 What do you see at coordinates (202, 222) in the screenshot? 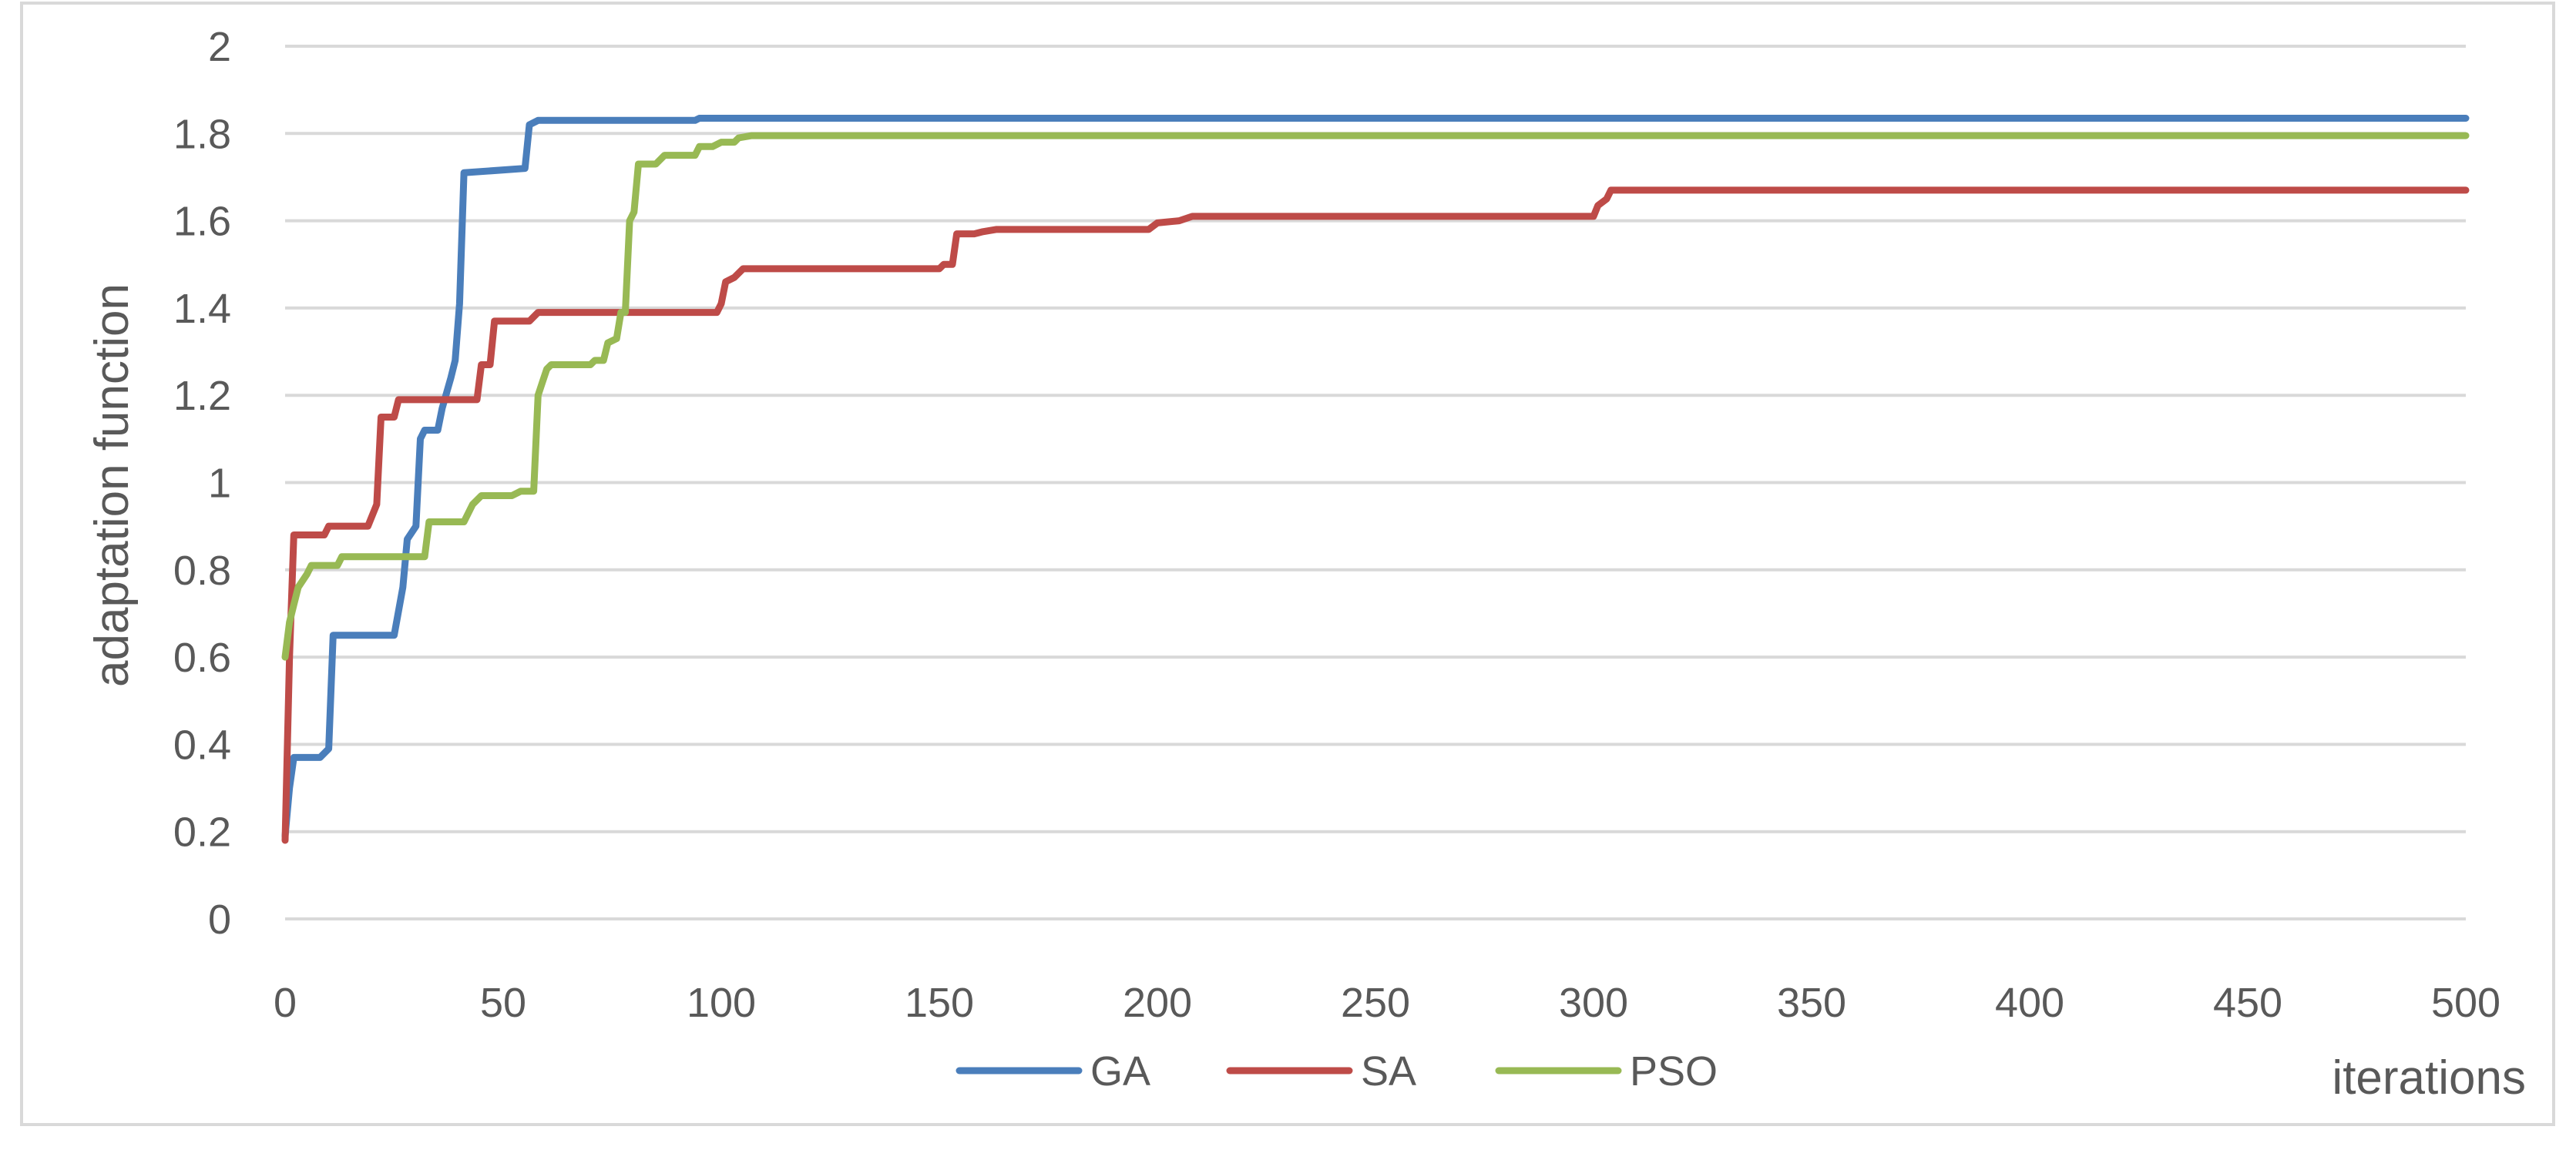
I see `y-tick-label: 1.6` at bounding box center [202, 222].